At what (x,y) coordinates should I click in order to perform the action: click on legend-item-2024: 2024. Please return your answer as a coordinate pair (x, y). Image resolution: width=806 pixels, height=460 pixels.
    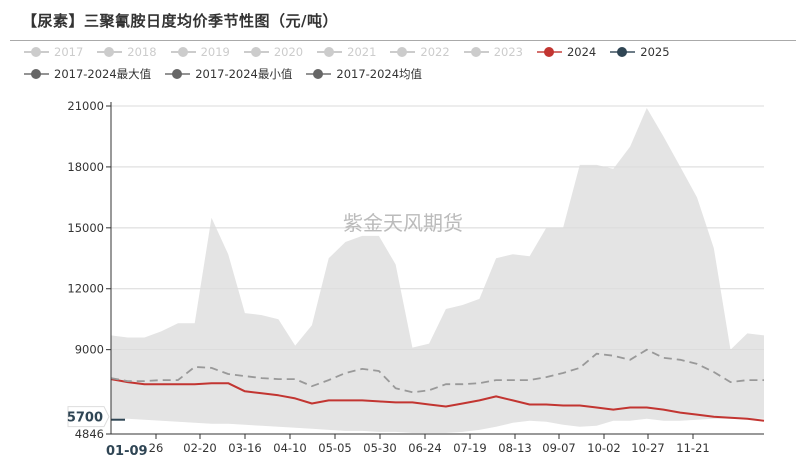
    Looking at the image, I should click on (566, 52).